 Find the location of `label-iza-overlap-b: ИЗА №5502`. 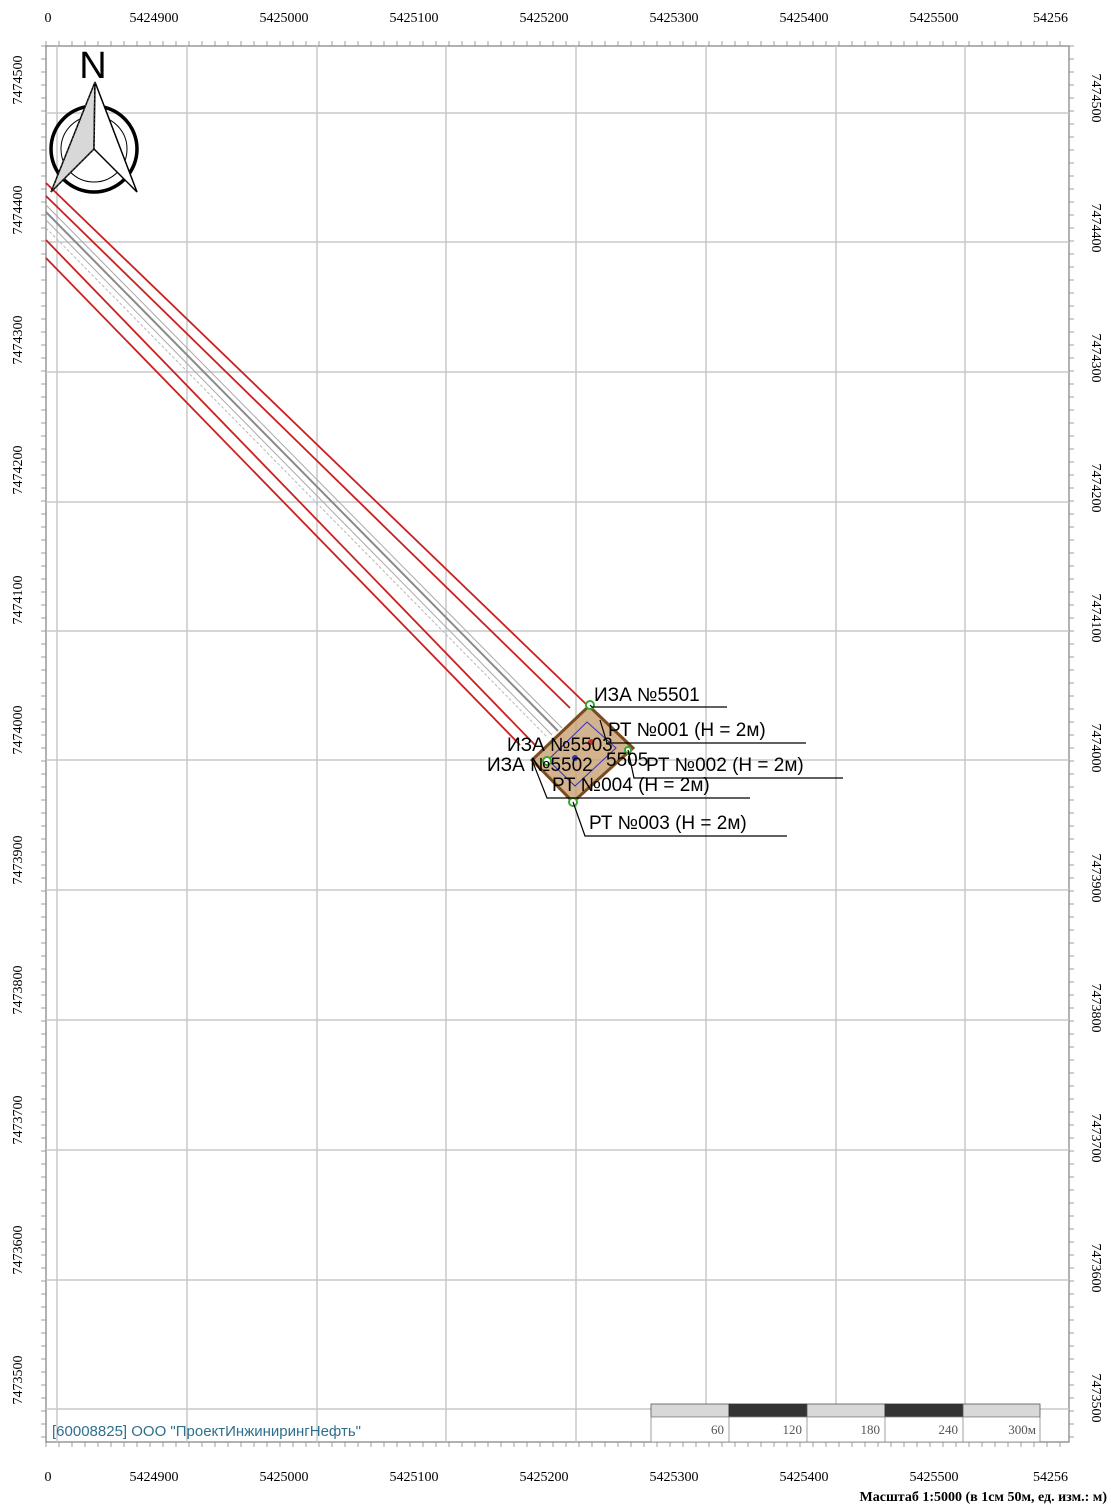

label-iza-overlap-b: ИЗА №5502 is located at coordinates (540, 765).